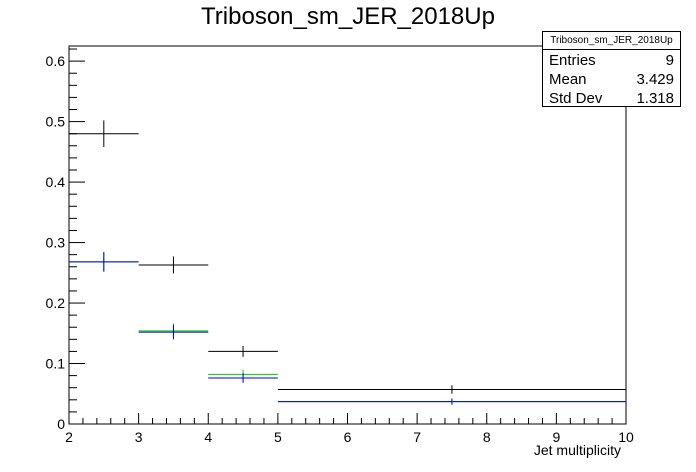 The height and width of the screenshot is (472, 696). What do you see at coordinates (568, 79) in the screenshot?
I see `stats-mean-label: Mean` at bounding box center [568, 79].